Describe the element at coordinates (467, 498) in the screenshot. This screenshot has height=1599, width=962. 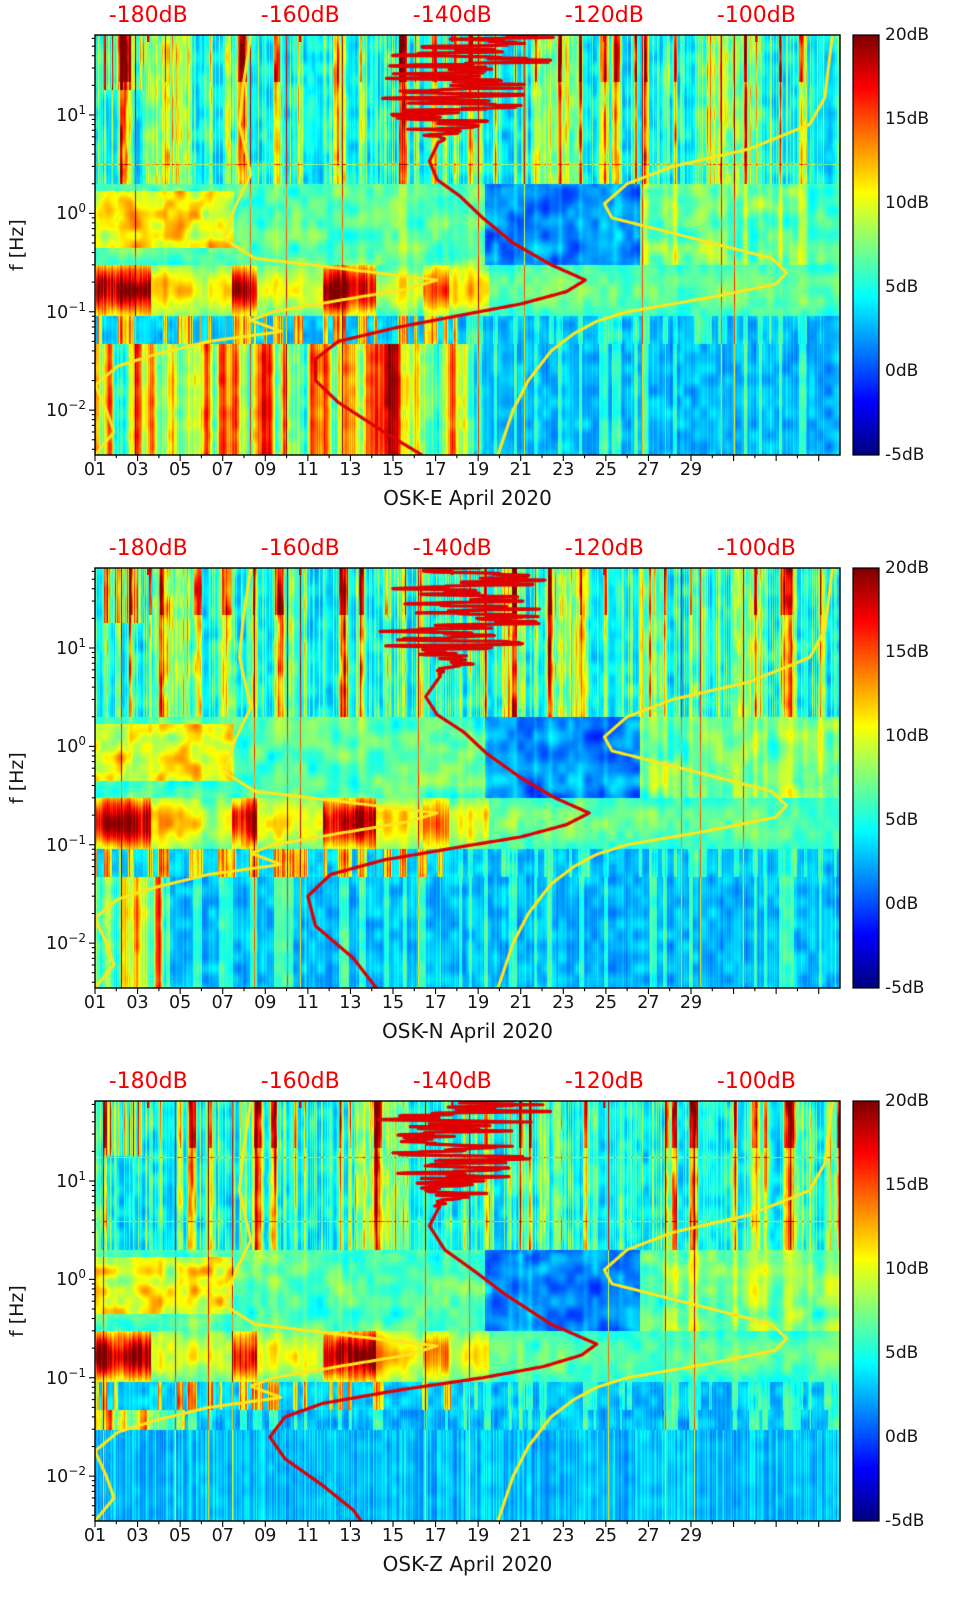
I see `x-axis-title: OSK-E April 2020` at that location.